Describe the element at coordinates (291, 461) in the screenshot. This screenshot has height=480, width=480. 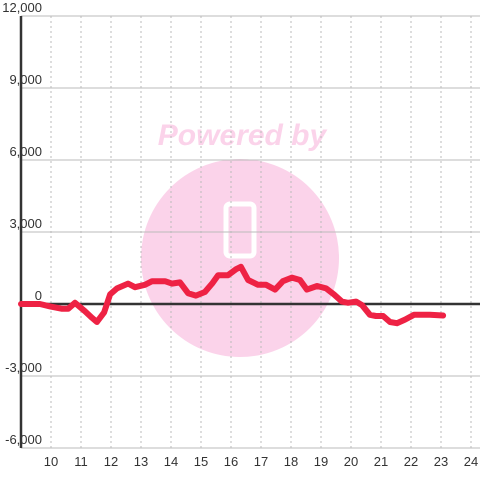
I see `x-tick-label: 18` at that location.